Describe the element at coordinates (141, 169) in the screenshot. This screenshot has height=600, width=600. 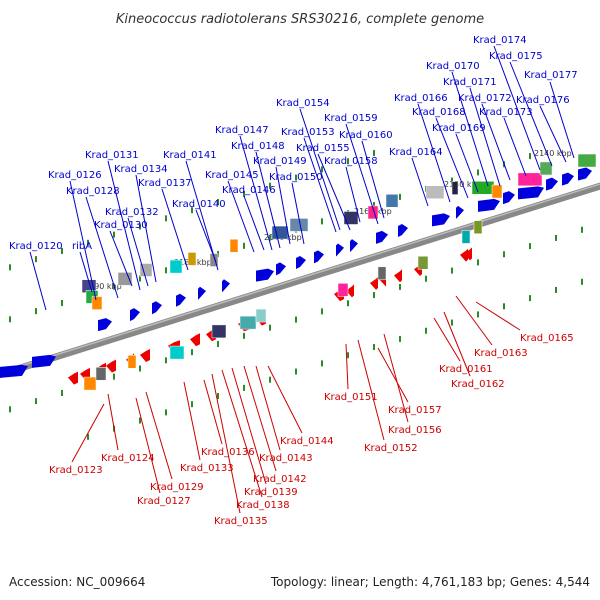
I see `gene-label: Krad_0134` at that location.